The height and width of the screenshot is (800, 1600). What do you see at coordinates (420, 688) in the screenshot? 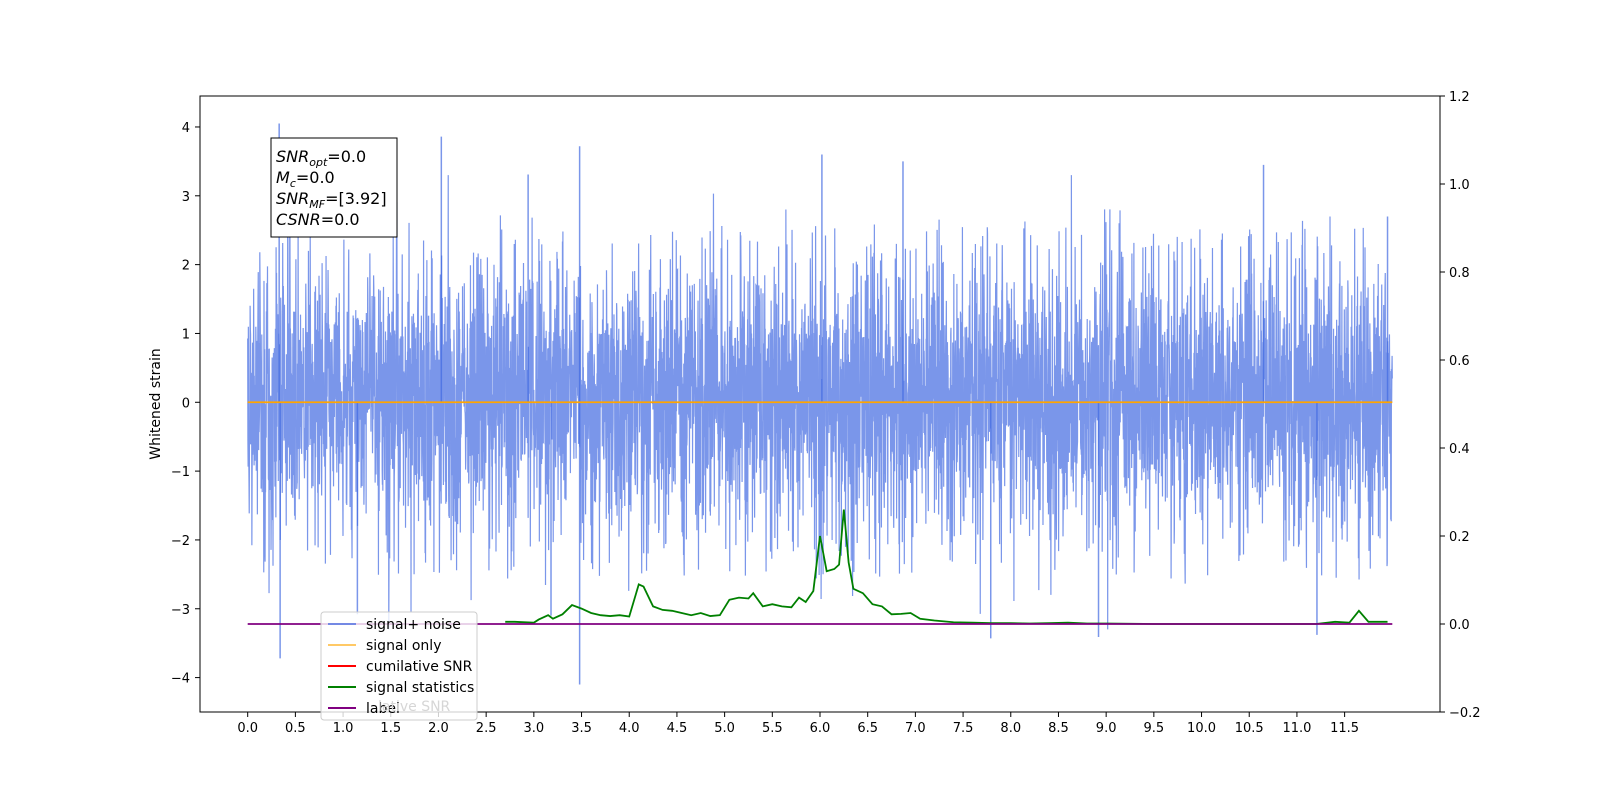
I see `legend-label: signal statistics` at bounding box center [420, 688].